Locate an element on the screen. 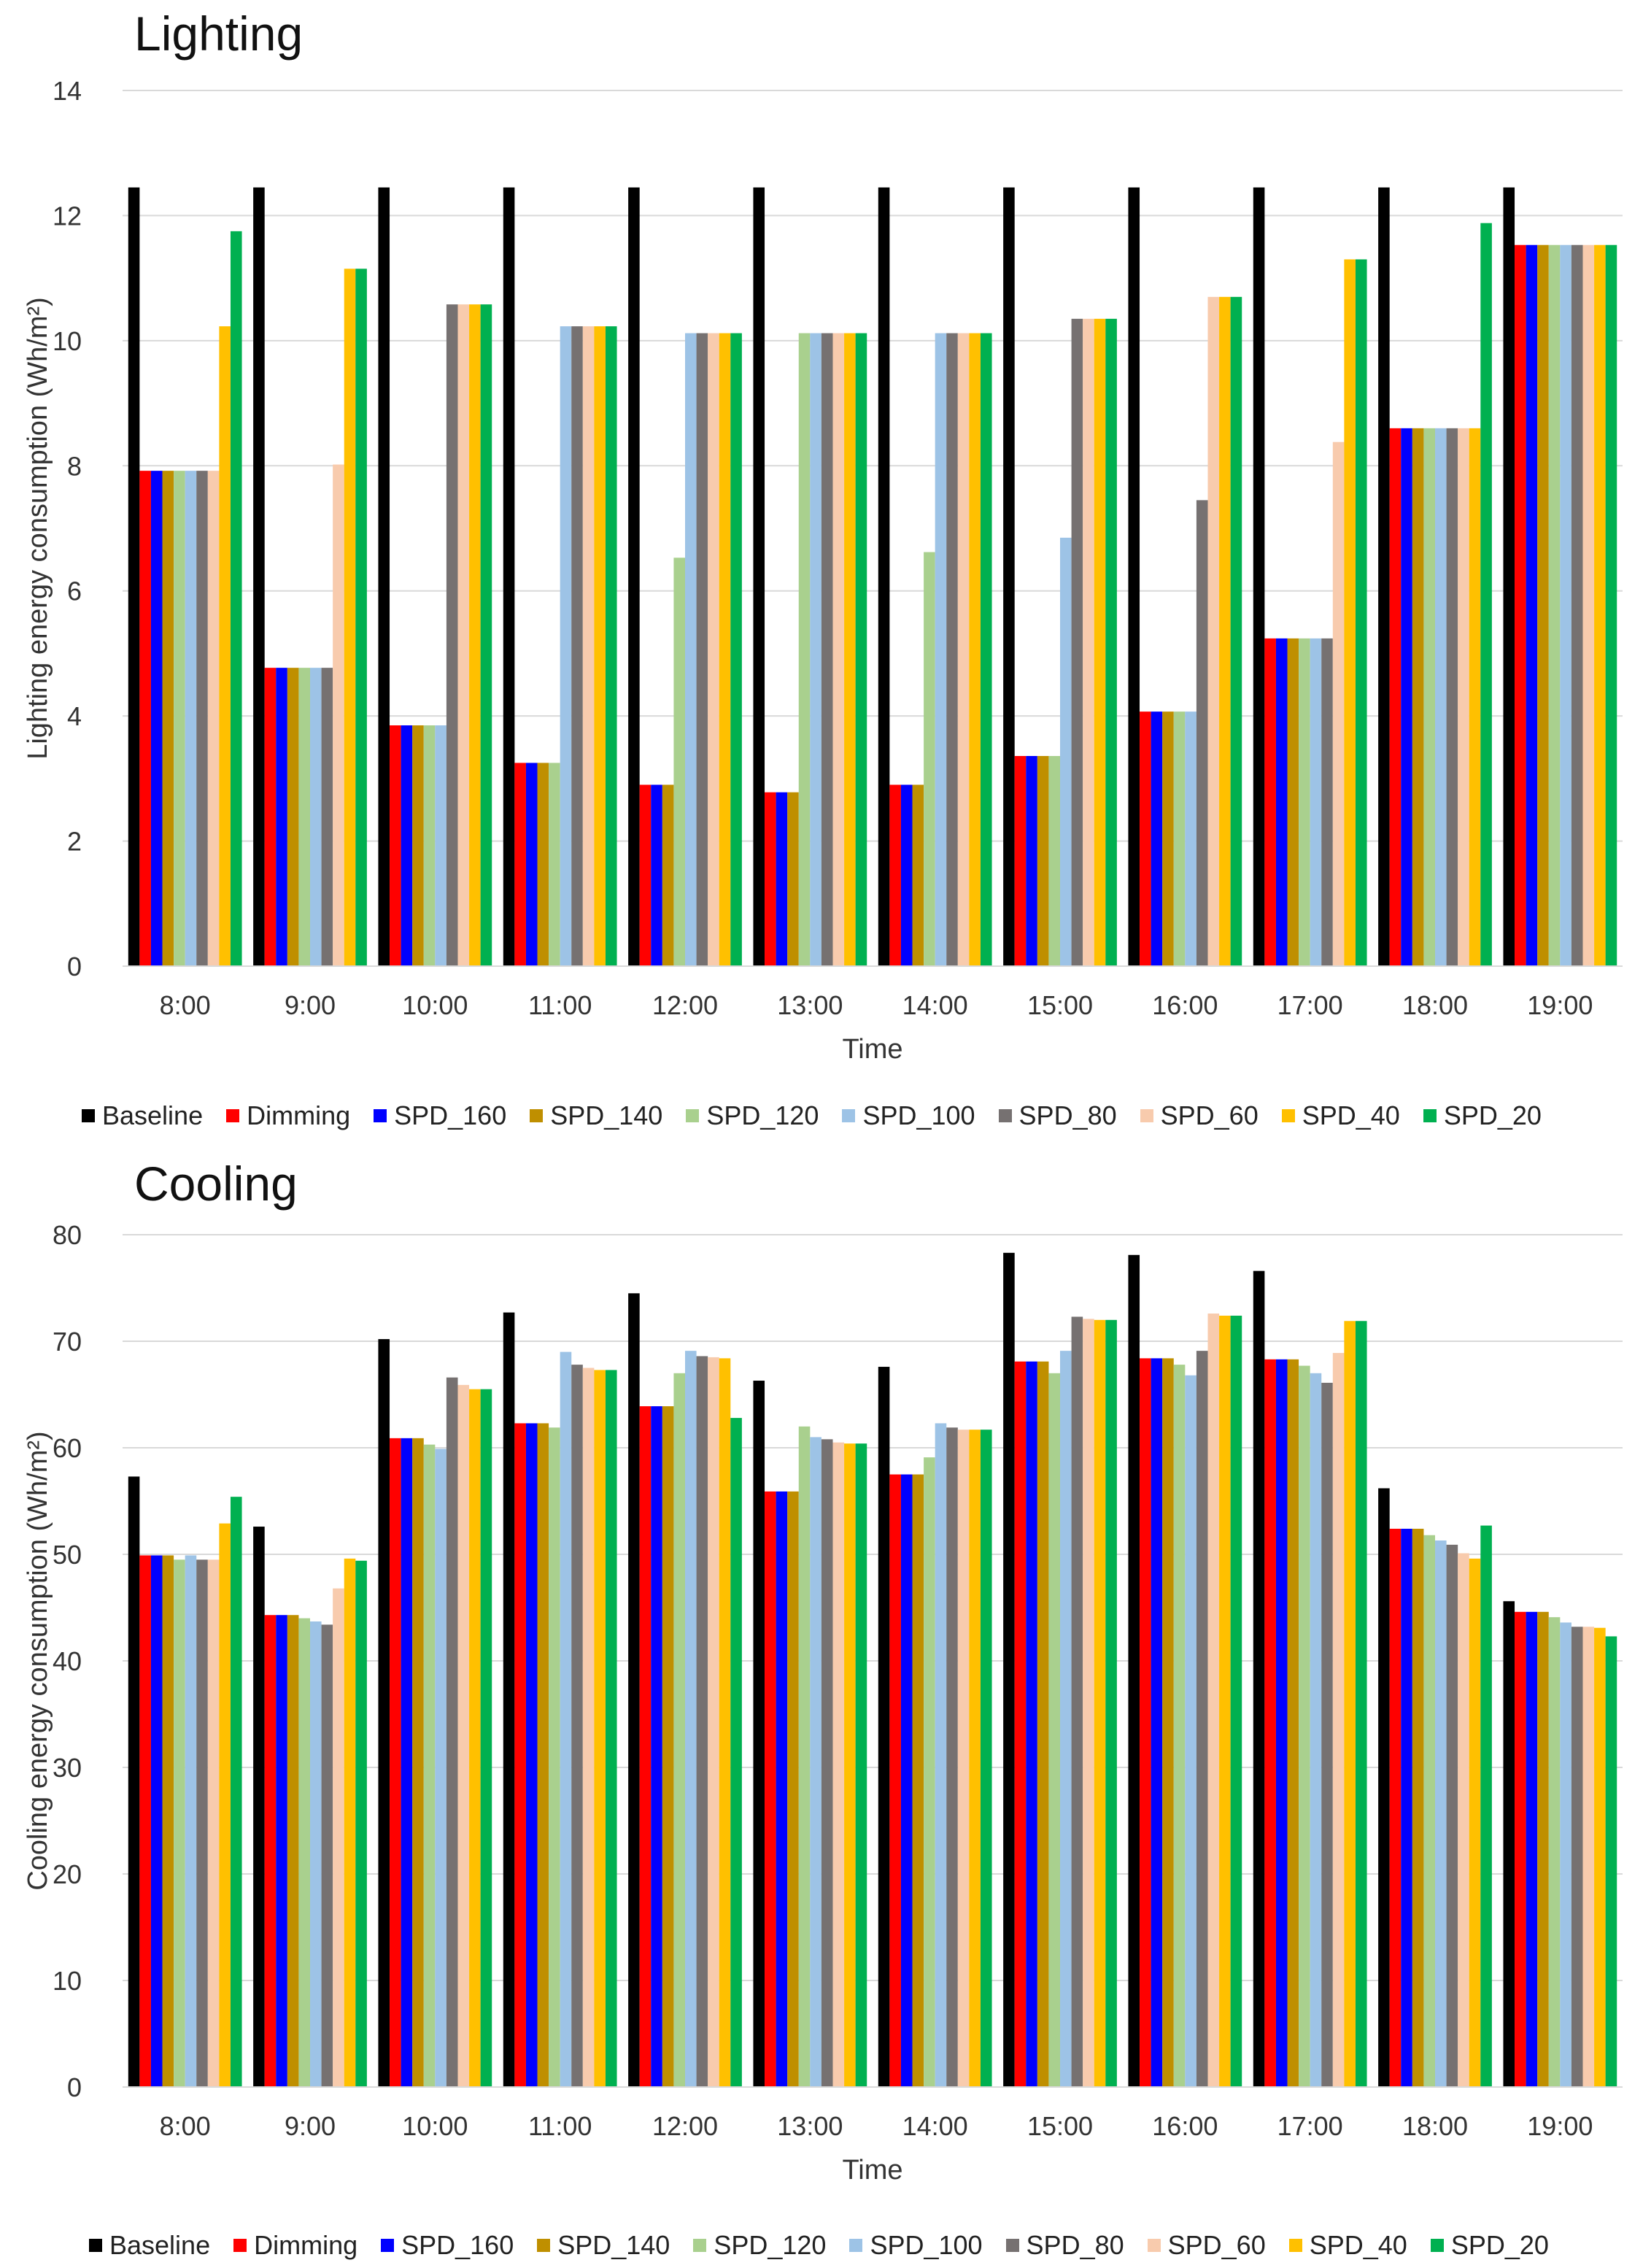 This screenshot has width=1643, height=2268. lighting-legend-item-spd-140: SPD_140 is located at coordinates (596, 1115).